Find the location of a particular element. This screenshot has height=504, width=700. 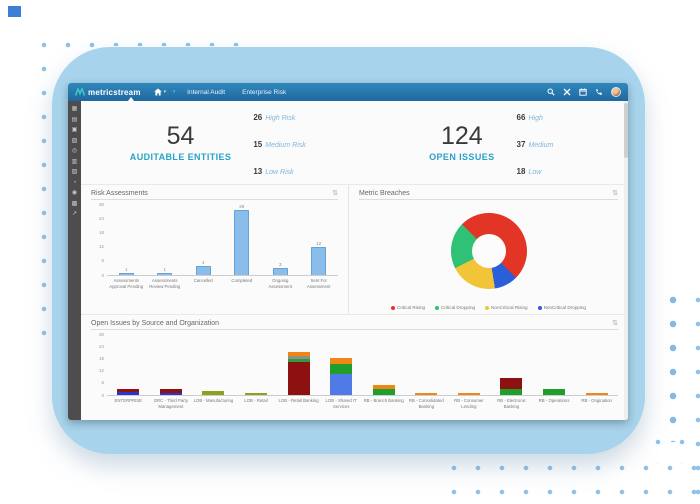

kpi-breakdown: 66 High 37 Medium 18 Low is located at coordinates (535, 143).